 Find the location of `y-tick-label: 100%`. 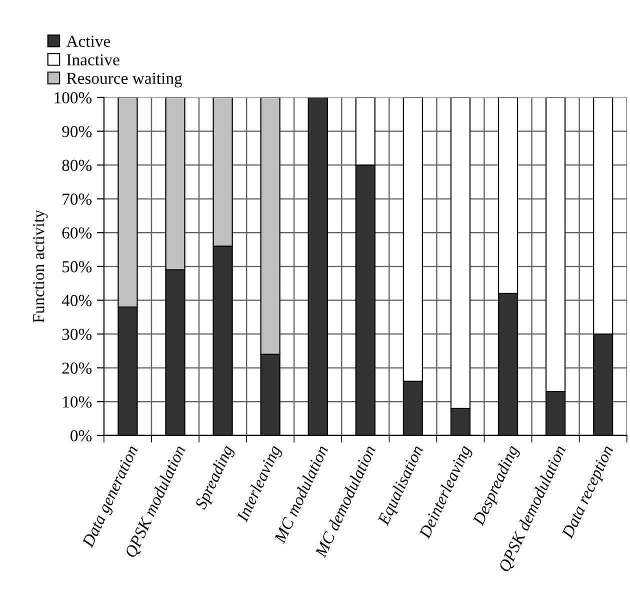

y-tick-label: 100% is located at coordinates (73, 98).